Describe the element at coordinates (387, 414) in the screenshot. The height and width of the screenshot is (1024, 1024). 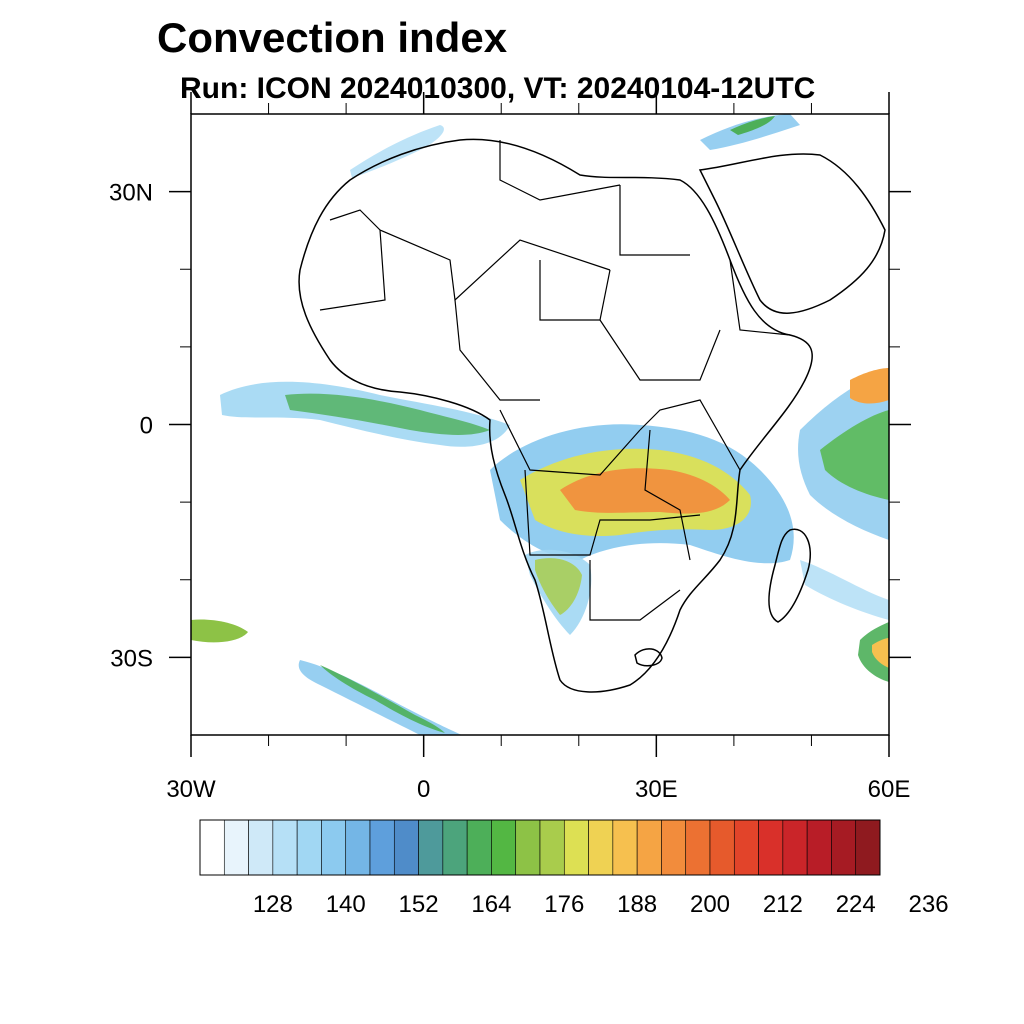
I see `convection-band-atlantic-core` at that location.